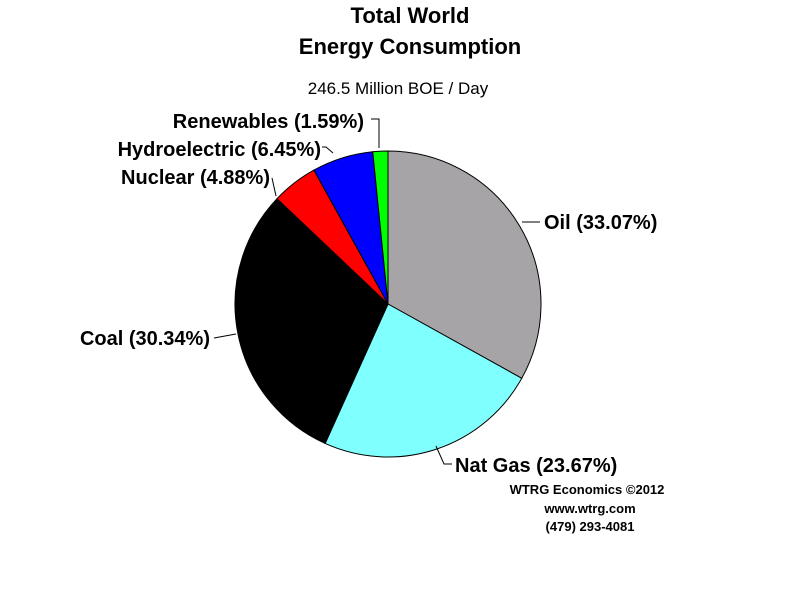 Image resolution: width=800 pixels, height=600 pixels. I want to click on pie-slice-coal, so click(311, 321).